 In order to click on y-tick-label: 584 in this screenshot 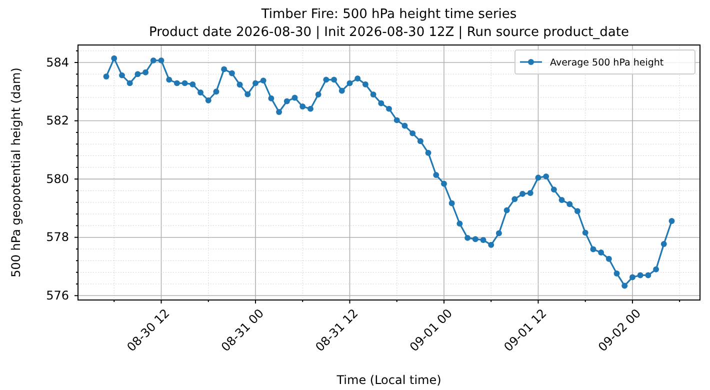, I will do `click(57, 62)`.